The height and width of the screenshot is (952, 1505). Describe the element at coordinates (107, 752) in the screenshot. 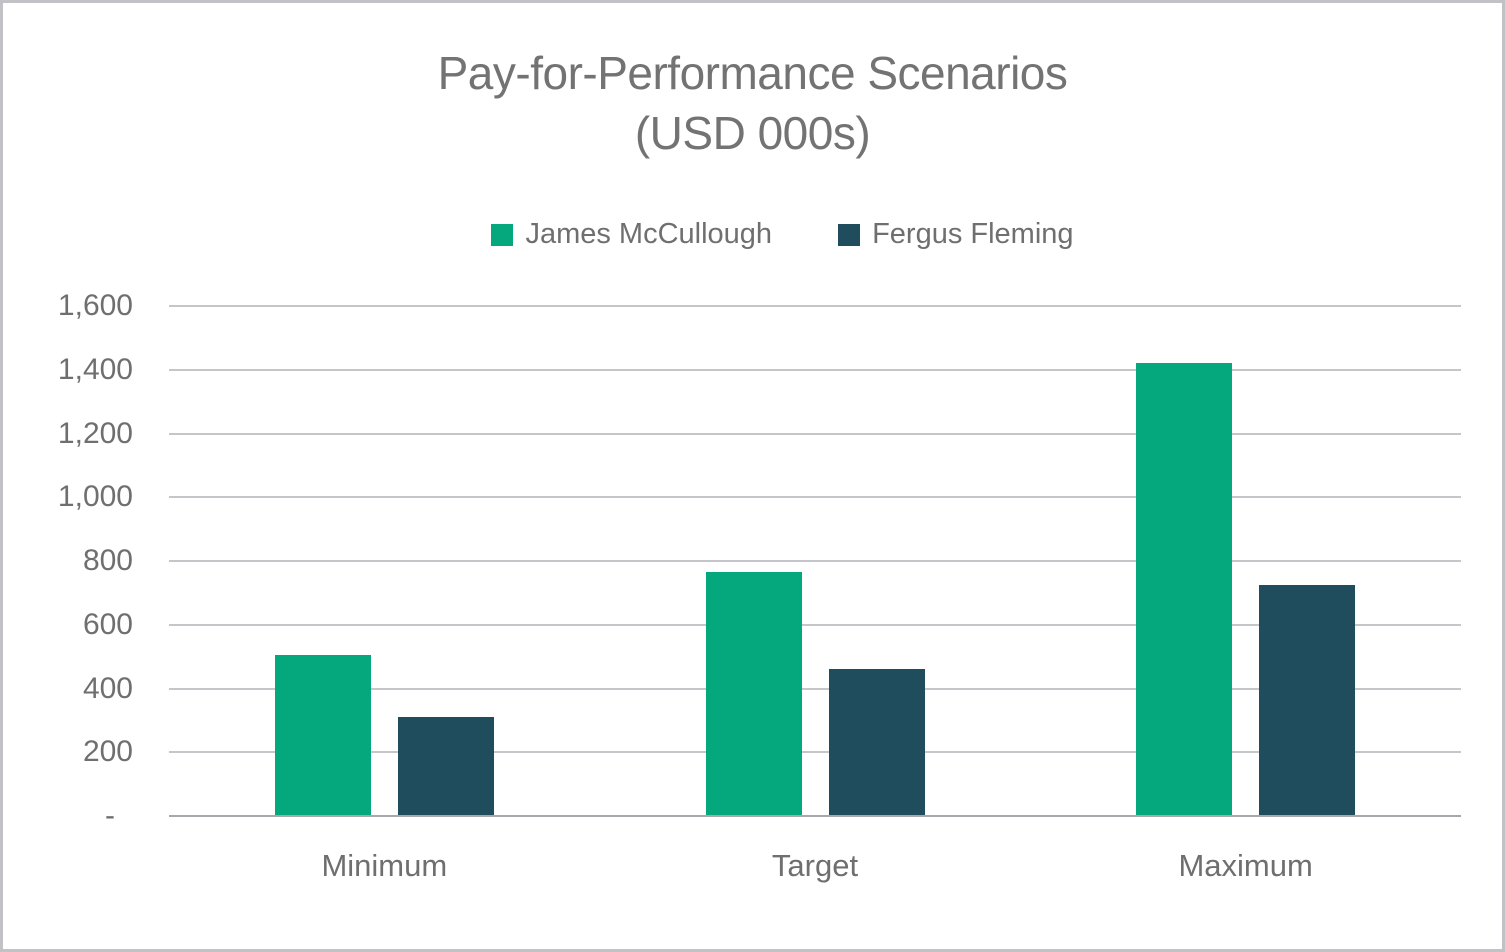

I see `y-tick-label-200: 200` at that location.